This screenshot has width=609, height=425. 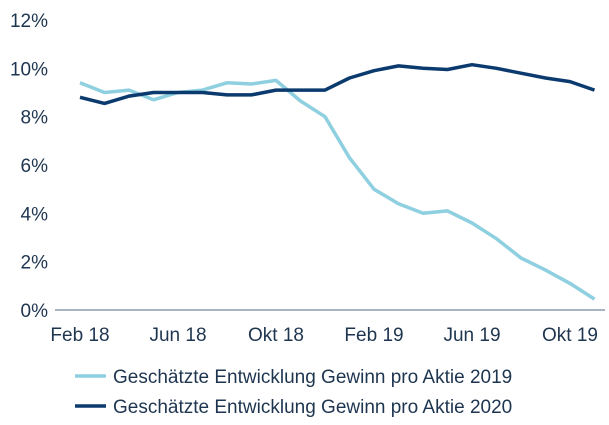 I want to click on y-tick-label: 2%, so click(x=35, y=263).